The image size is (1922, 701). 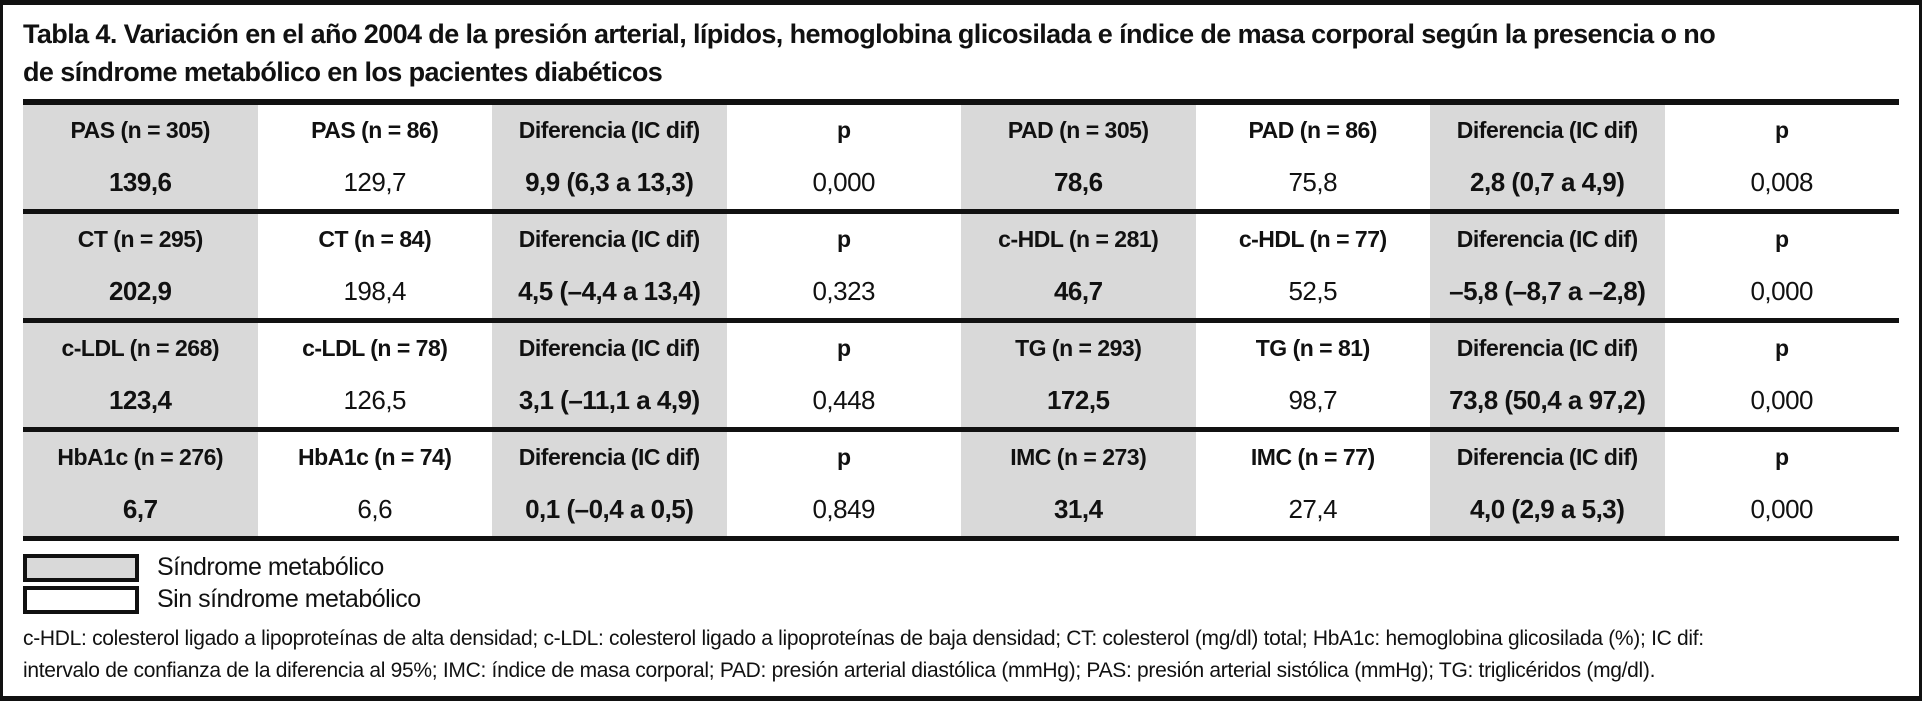 I want to click on table-value-cell: 73,8 (50,4 a 97,2), so click(x=1547, y=400).